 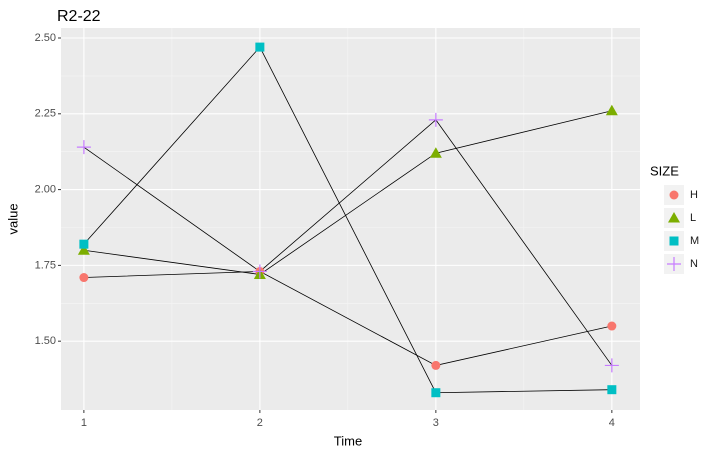 What do you see at coordinates (693, 218) in the screenshot?
I see `legend-label: L` at bounding box center [693, 218].